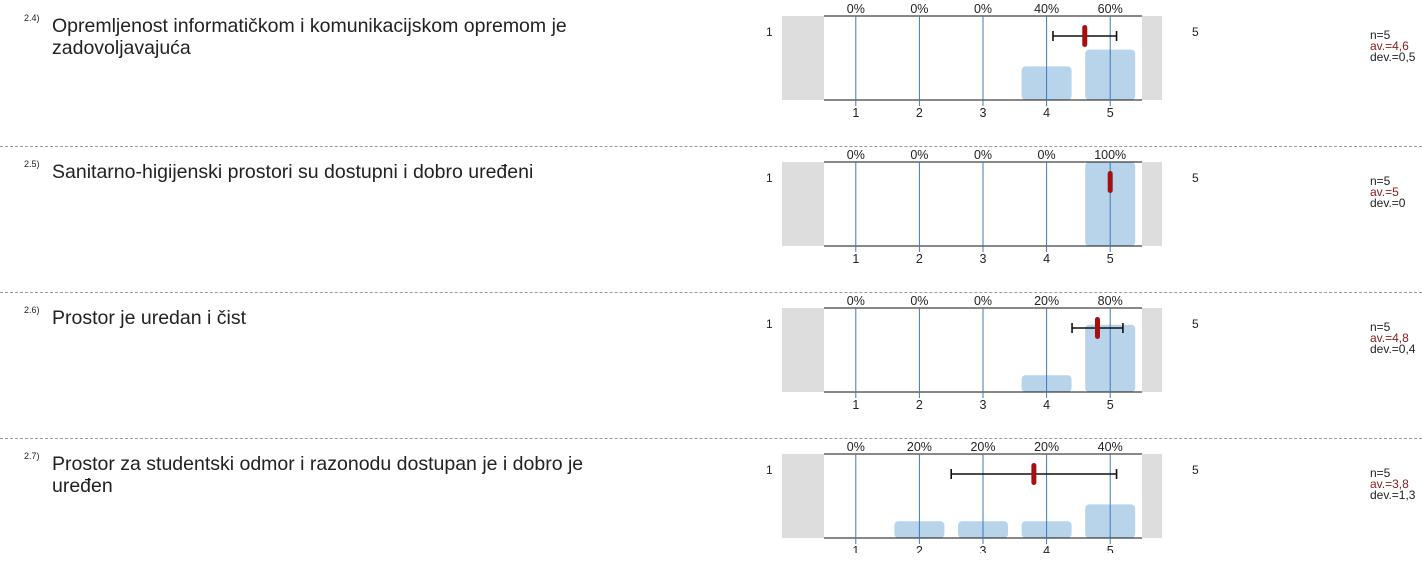 The image size is (1422, 584). Describe the element at coordinates (1393, 57) in the screenshot. I see `stat-deviation: dev.=0,5` at that location.